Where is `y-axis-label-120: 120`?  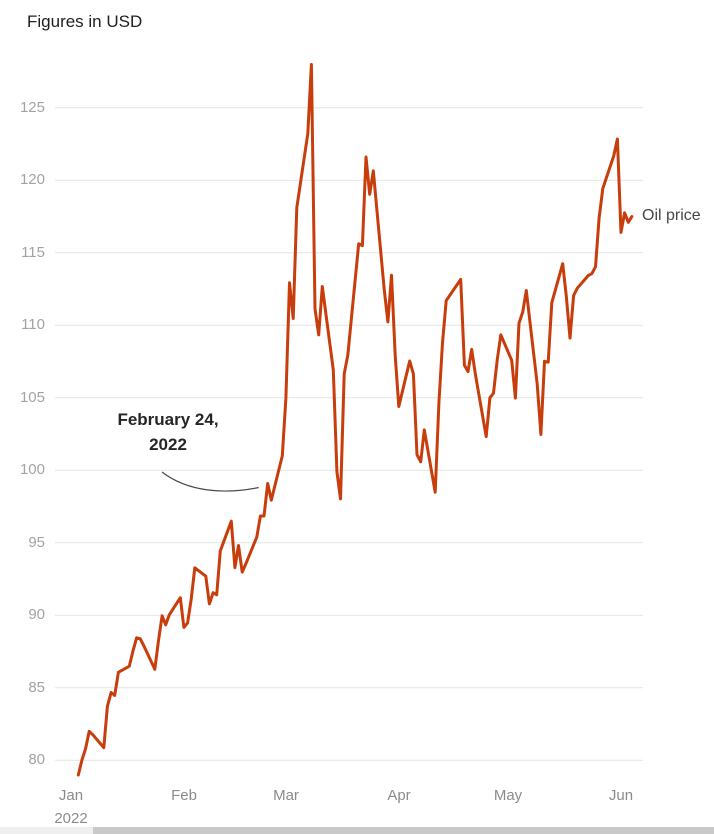
y-axis-label-120: 120 is located at coordinates (32, 179).